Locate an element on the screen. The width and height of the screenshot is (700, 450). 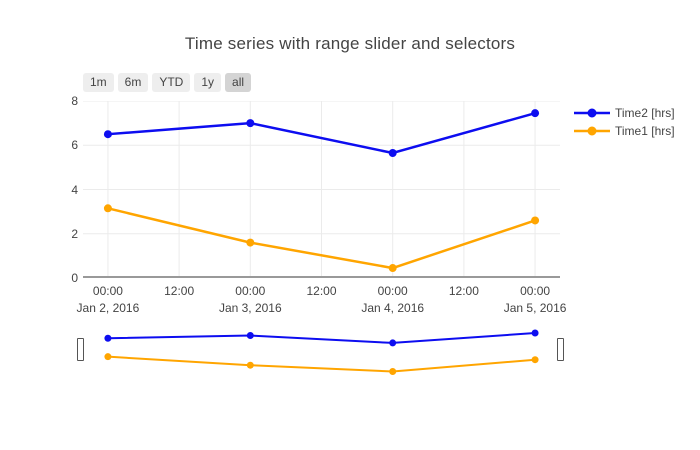
legend-item-time1: Time1 [hrs] is located at coordinates (624, 131).